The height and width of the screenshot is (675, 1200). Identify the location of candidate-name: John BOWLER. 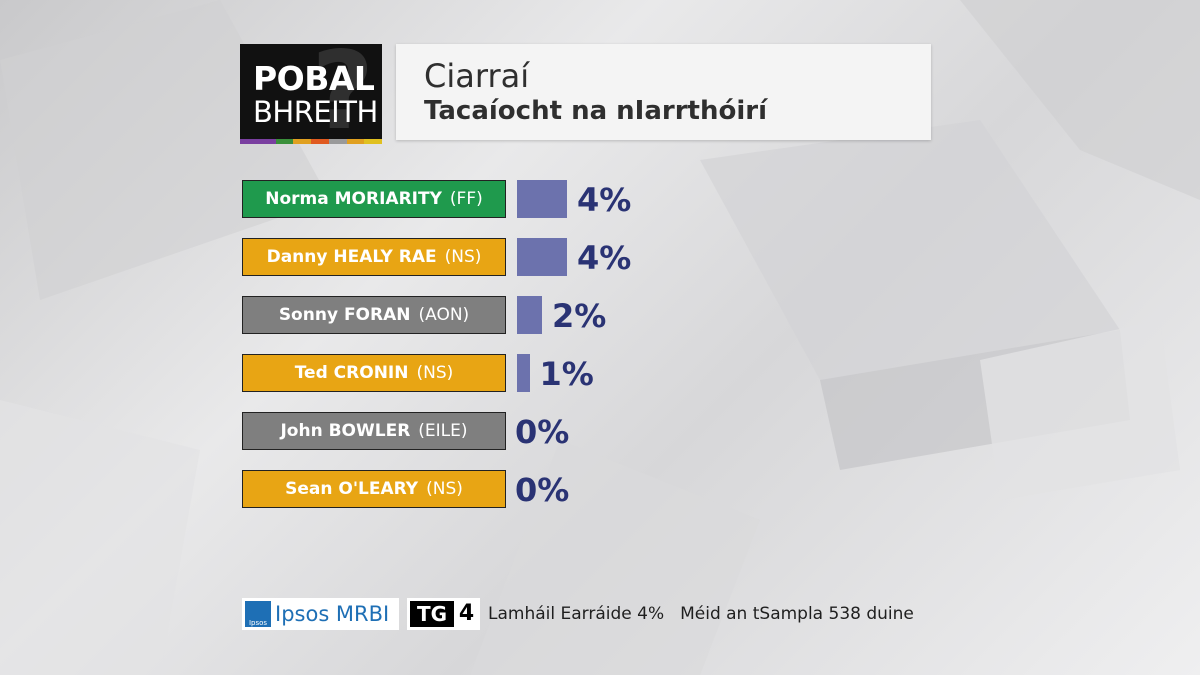
(345, 431).